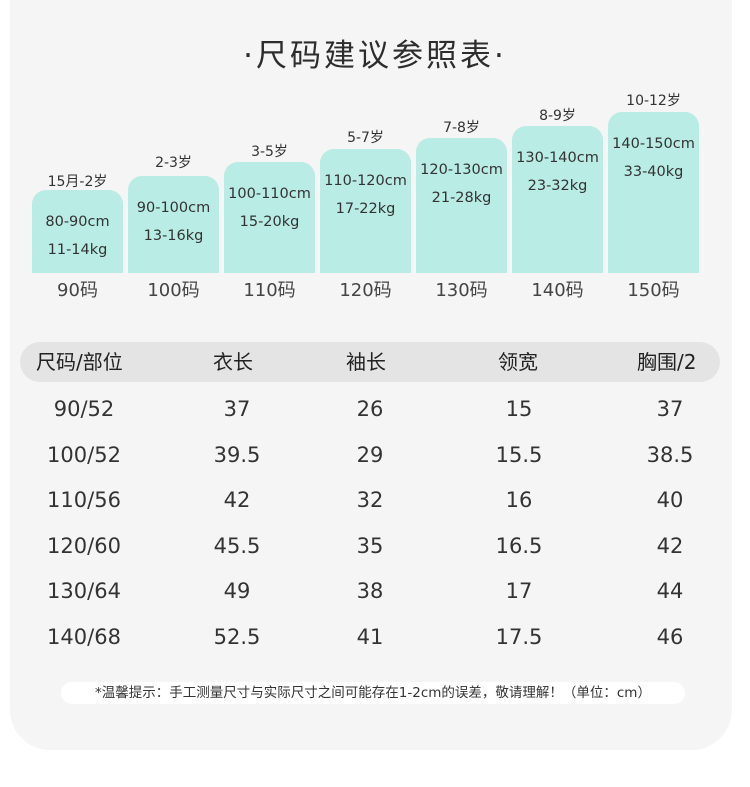 The width and height of the screenshot is (750, 787). Describe the element at coordinates (365, 181) in the screenshot. I see `height-range: 110-120cm` at that location.